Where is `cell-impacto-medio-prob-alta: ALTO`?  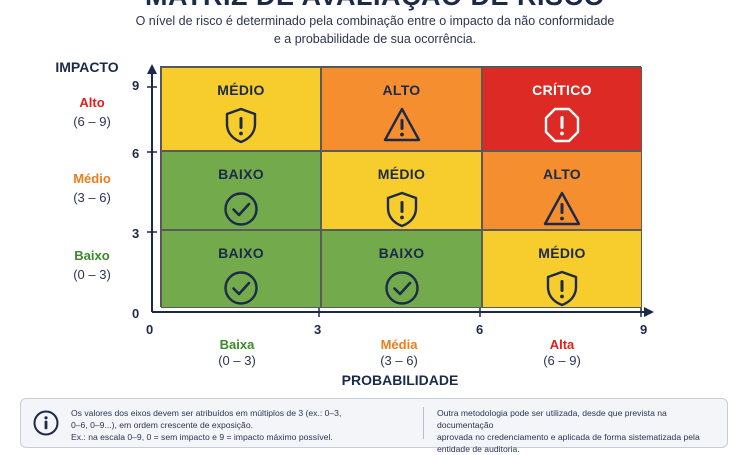 cell-impacto-medio-prob-alta: ALTO is located at coordinates (562, 190).